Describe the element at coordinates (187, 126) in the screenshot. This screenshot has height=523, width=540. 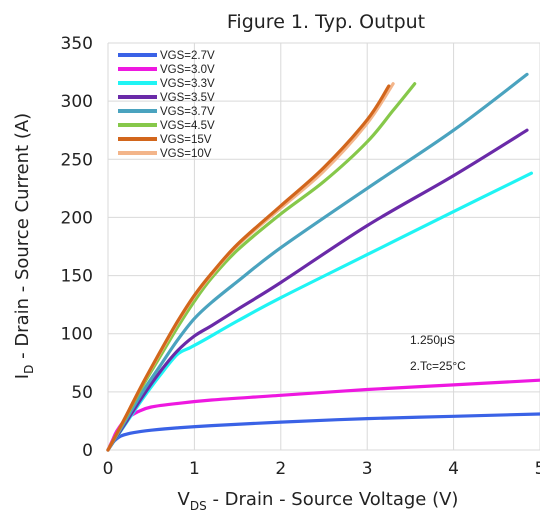
I see `legend-entry: VGS=4.5V` at that location.